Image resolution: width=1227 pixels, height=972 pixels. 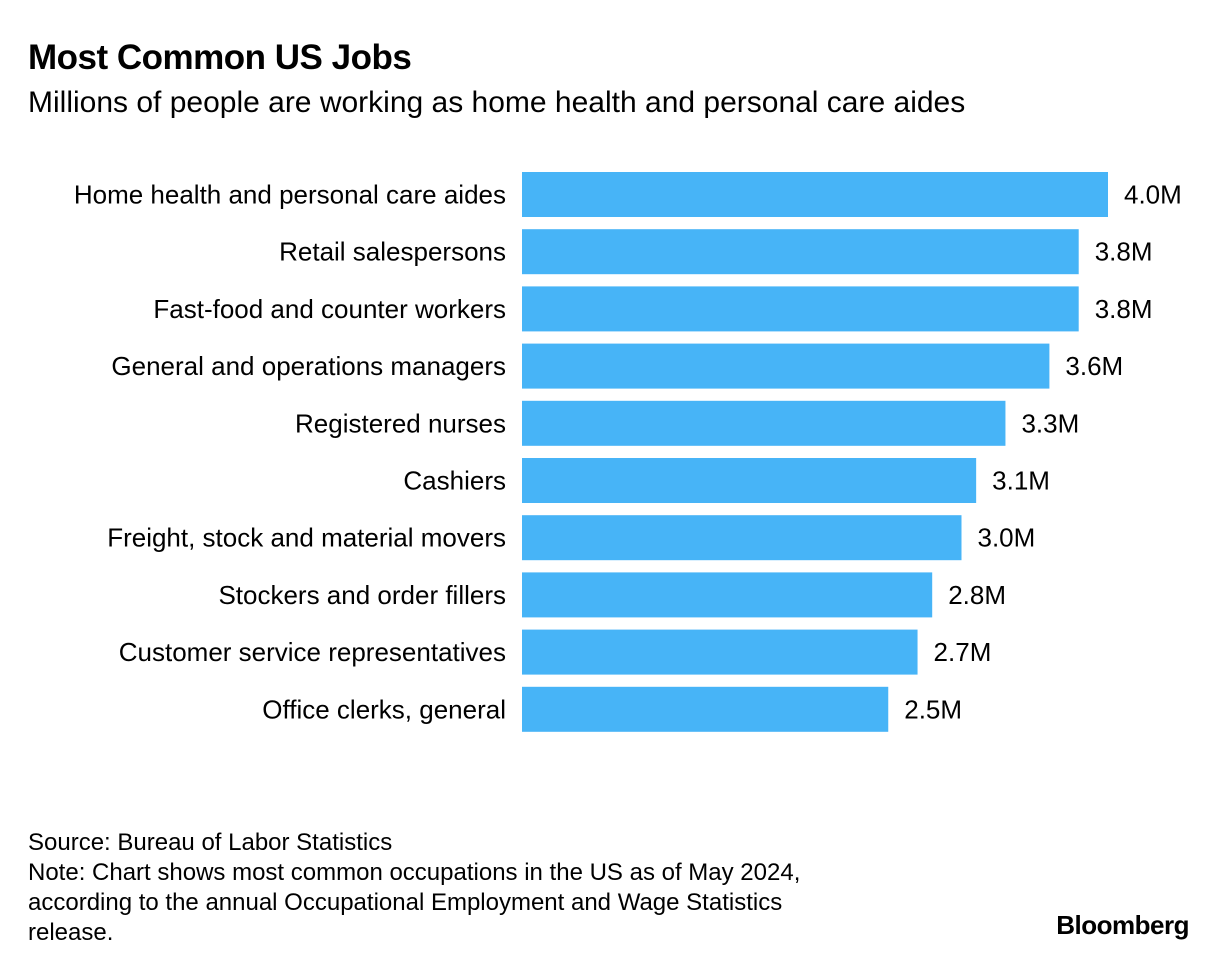 I want to click on category-label: Stockers and order fillers, so click(x=362, y=595).